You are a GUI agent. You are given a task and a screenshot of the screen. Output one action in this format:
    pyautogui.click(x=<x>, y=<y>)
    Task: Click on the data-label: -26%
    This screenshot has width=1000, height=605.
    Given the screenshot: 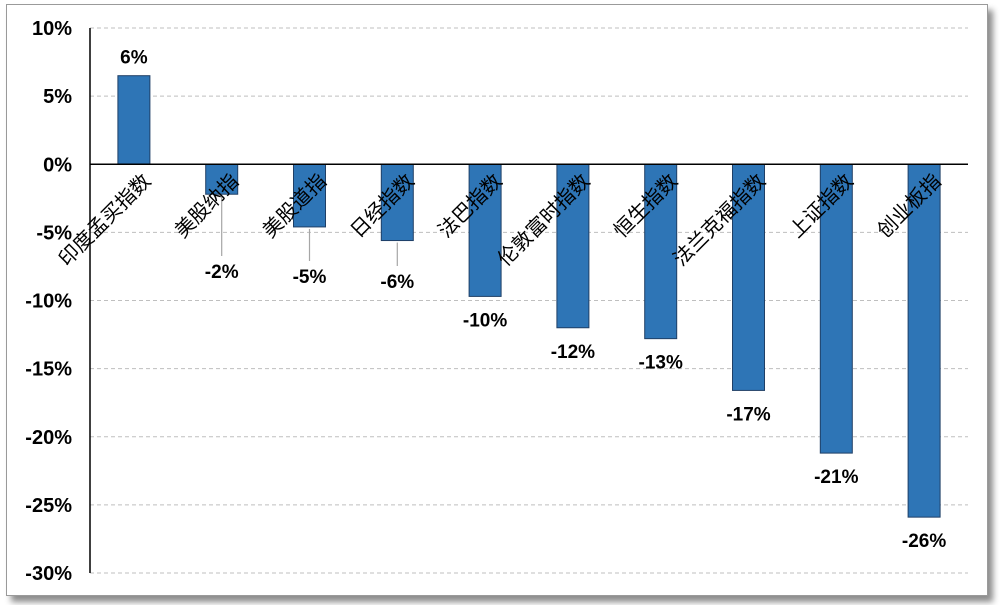 What is the action you would take?
    pyautogui.click(x=924, y=541)
    